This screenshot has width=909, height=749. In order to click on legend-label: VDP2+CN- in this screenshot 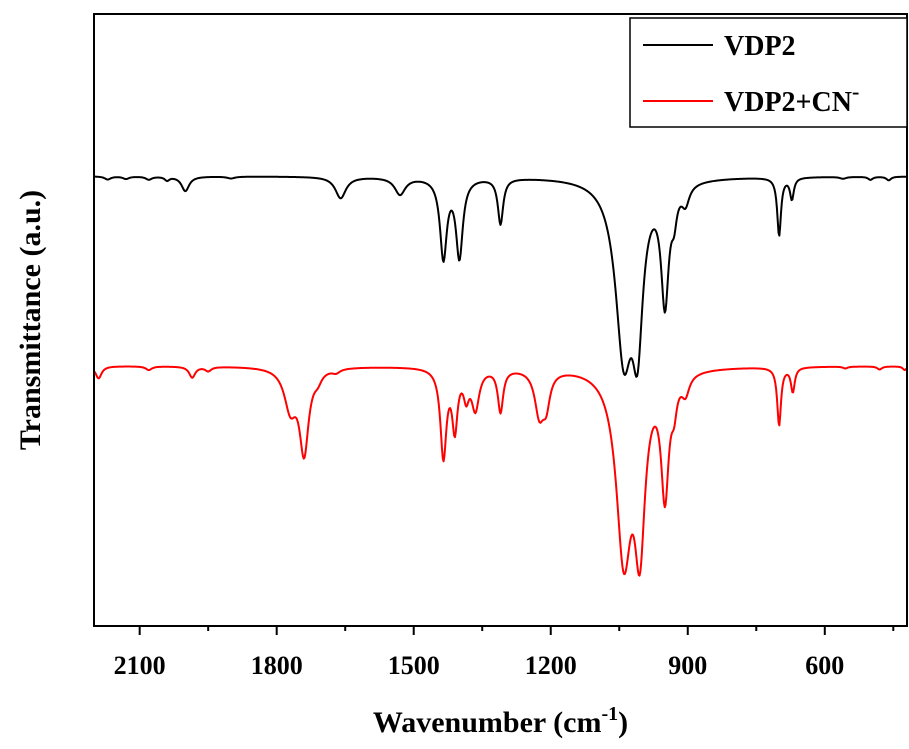, I will do `click(791, 98)`.